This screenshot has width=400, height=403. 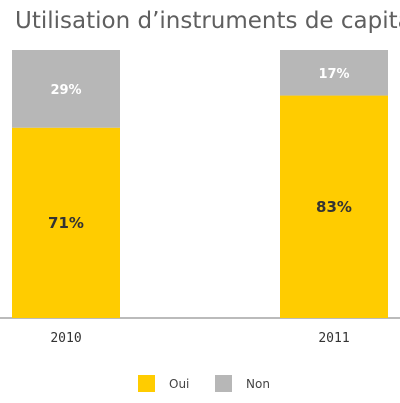 I want to click on x-tick-label-2010: 2010, so click(x=65, y=338).